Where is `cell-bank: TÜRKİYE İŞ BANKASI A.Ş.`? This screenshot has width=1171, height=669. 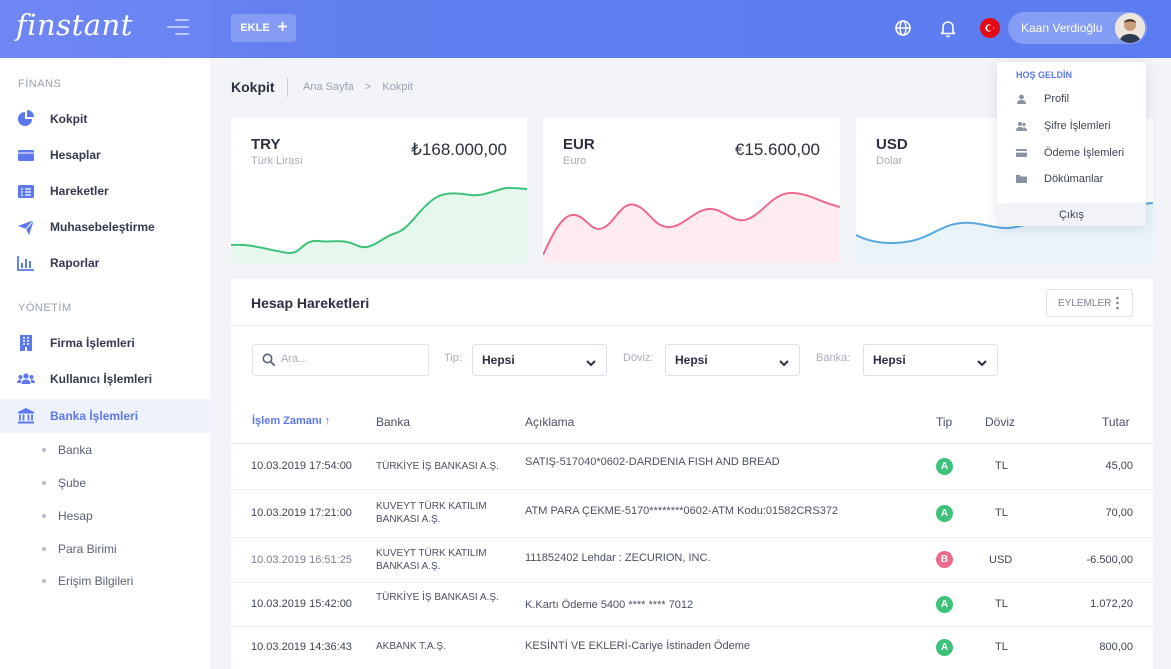
cell-bank: TÜRKİYE İŞ BANKASI A.Ş. is located at coordinates (437, 597).